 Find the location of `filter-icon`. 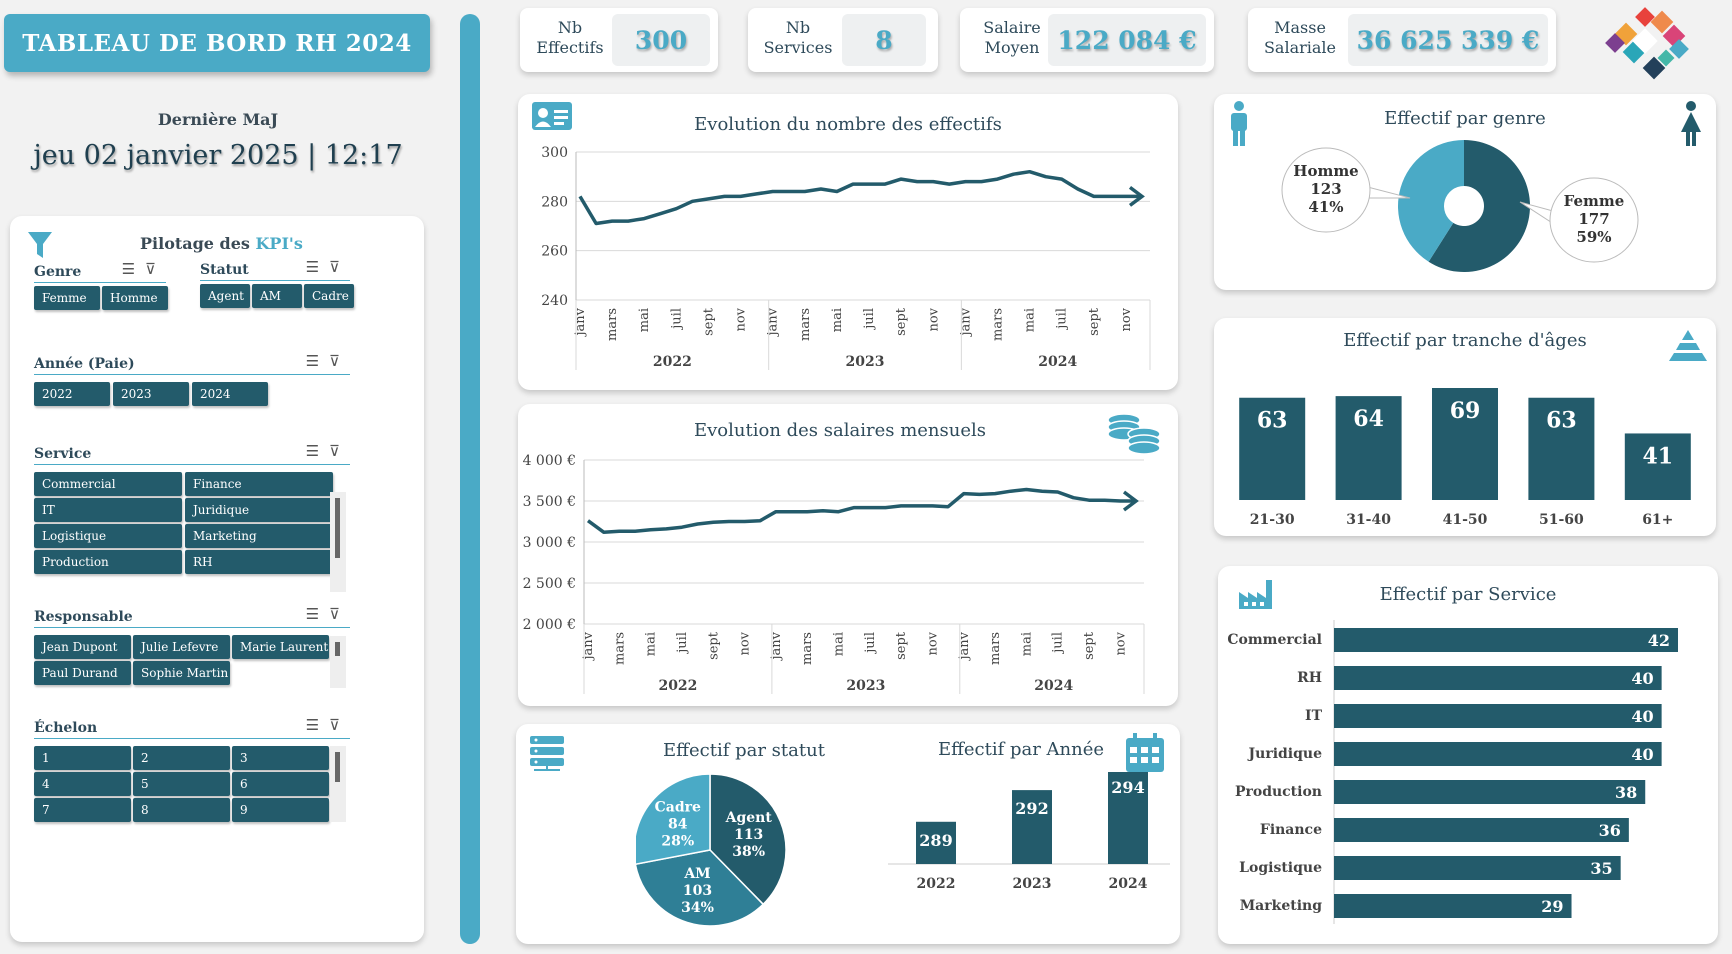

filter-icon is located at coordinates (40, 245).